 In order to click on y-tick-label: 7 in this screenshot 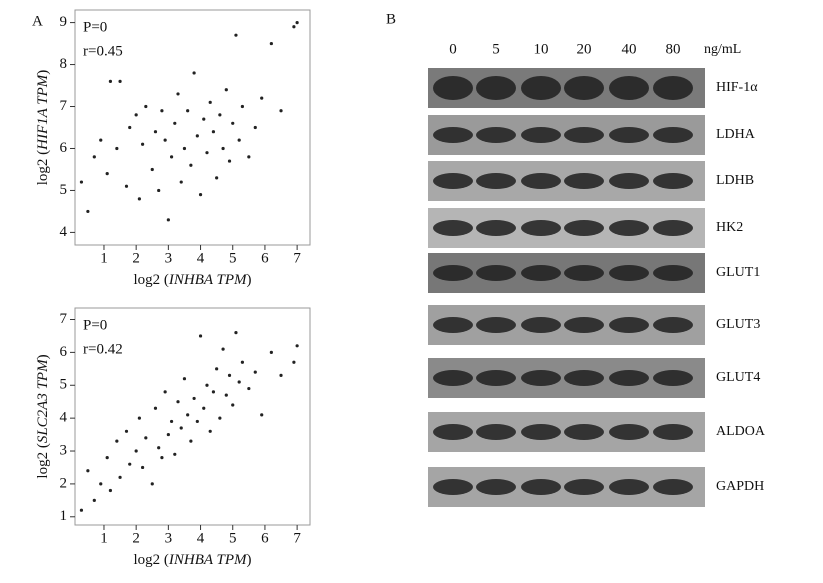, I will do `click(64, 106)`.